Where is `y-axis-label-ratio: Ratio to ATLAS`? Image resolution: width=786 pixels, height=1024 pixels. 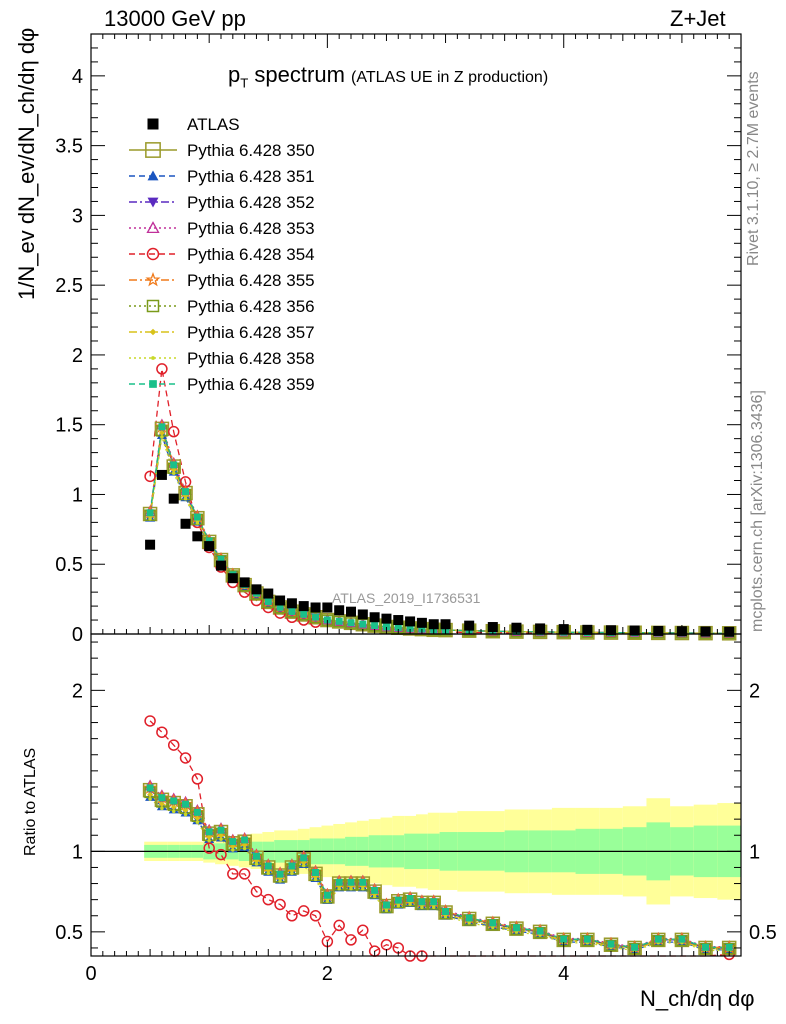
y-axis-label-ratio: Ratio to ATLAS is located at coordinates (30, 801).